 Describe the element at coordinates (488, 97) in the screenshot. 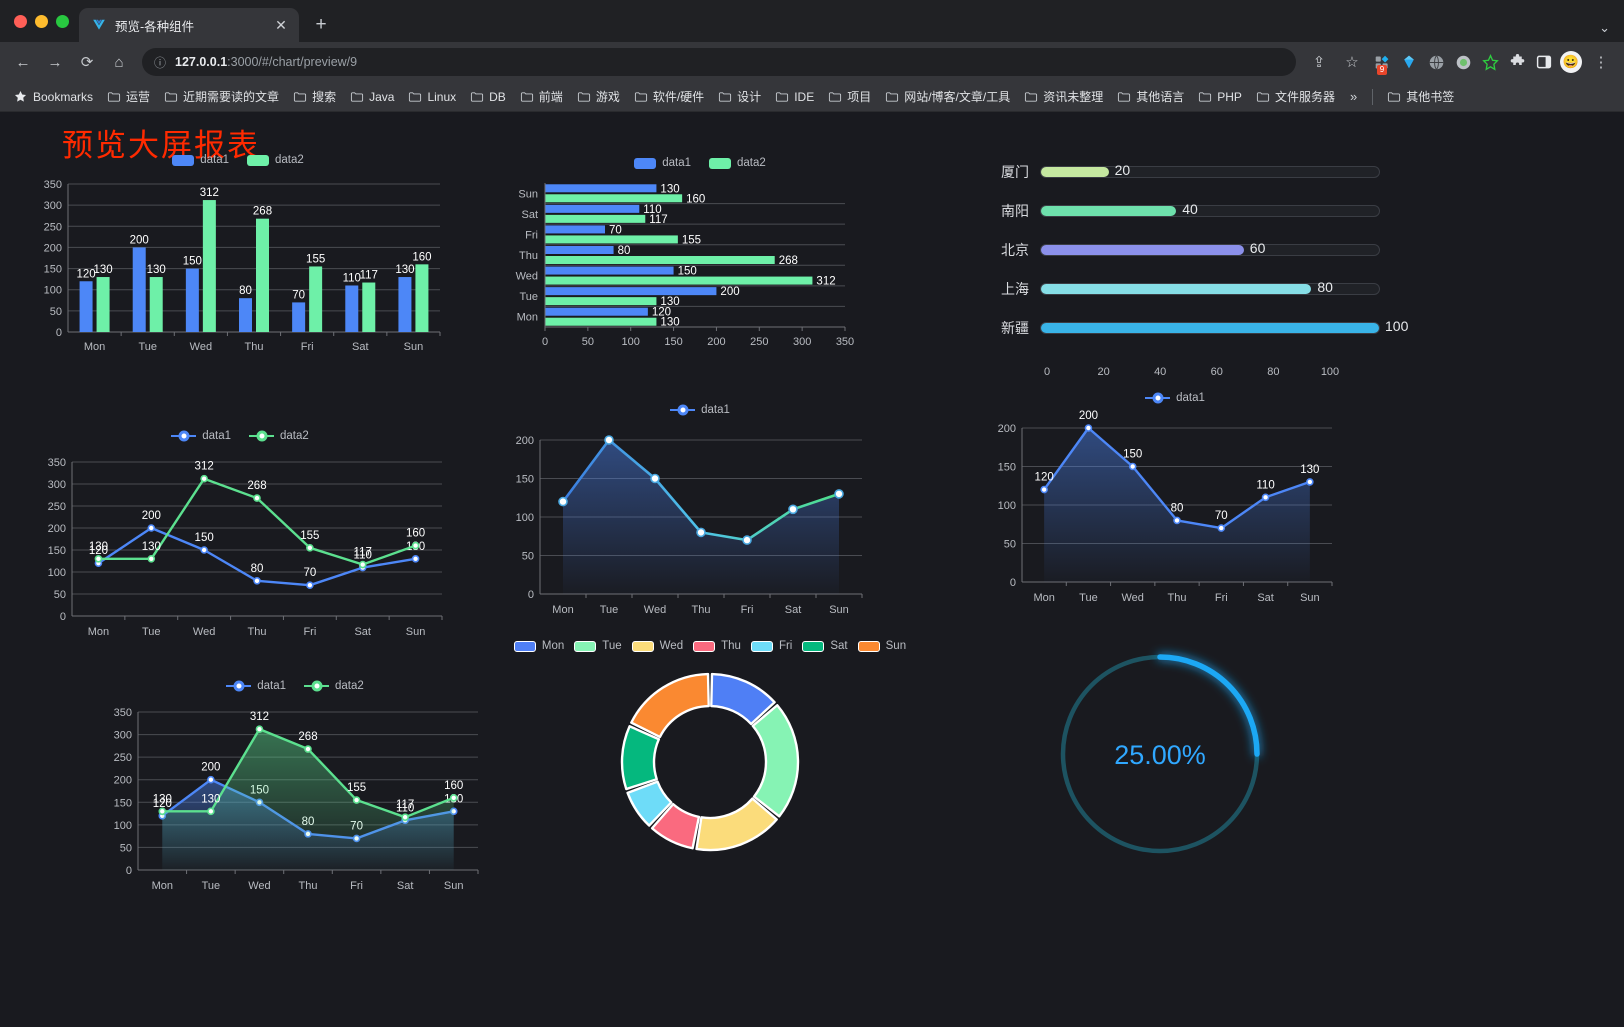

I see `bookmark-item: DB` at that location.